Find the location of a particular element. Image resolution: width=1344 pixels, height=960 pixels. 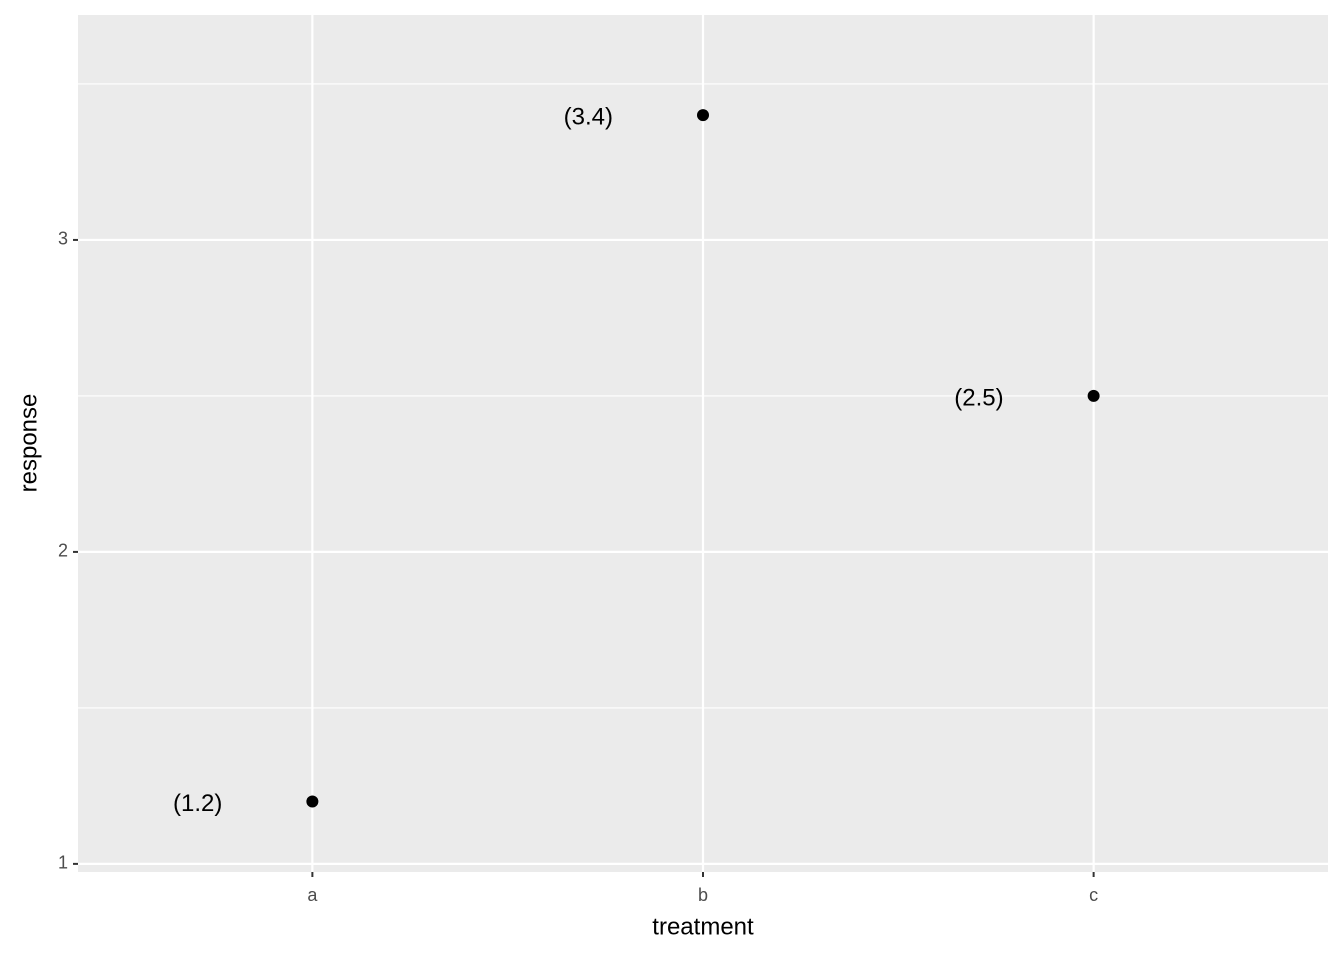

x-tick-label: c is located at coordinates (1093, 895).